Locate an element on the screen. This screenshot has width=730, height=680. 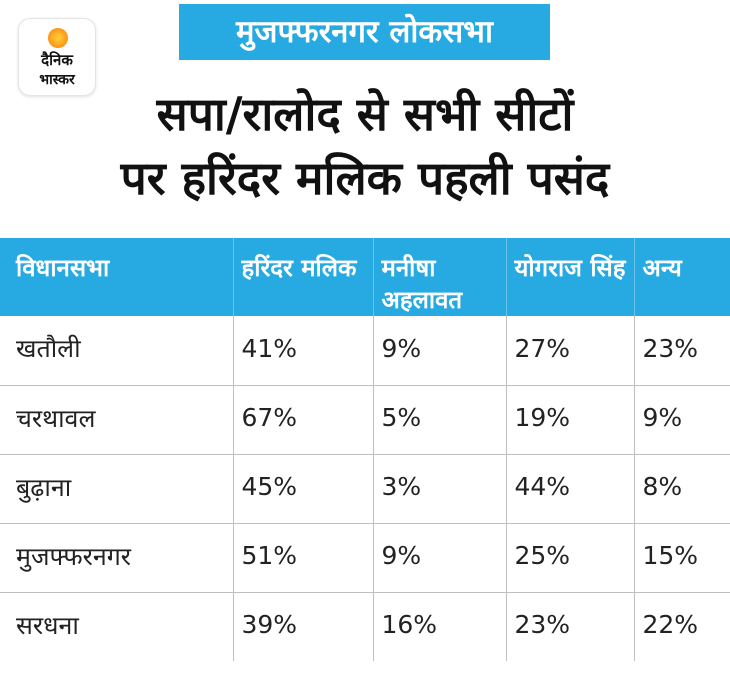
assembly-name: मुजफ्फरनगर is located at coordinates (116, 558).